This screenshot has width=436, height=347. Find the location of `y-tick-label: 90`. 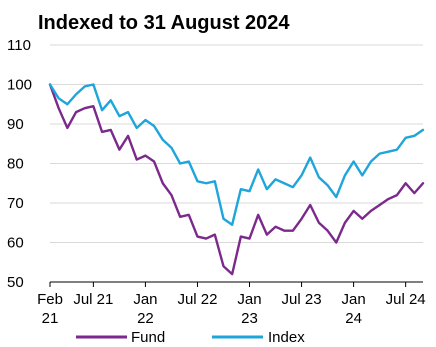

y-tick-label: 90 is located at coordinates (15, 124).